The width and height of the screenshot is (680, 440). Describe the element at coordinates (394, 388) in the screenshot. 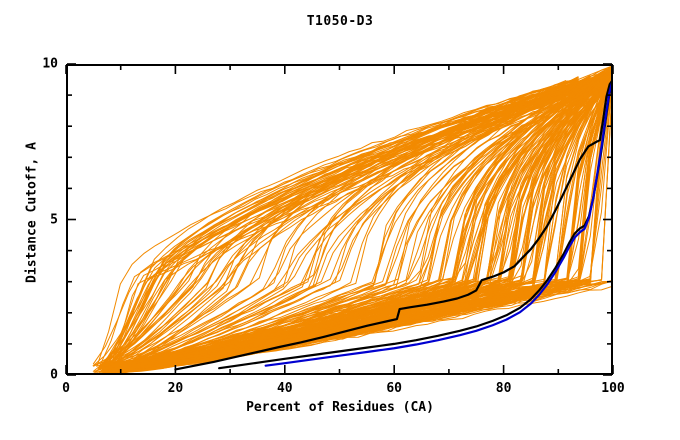

I see `x-tick-label: 60` at that location.